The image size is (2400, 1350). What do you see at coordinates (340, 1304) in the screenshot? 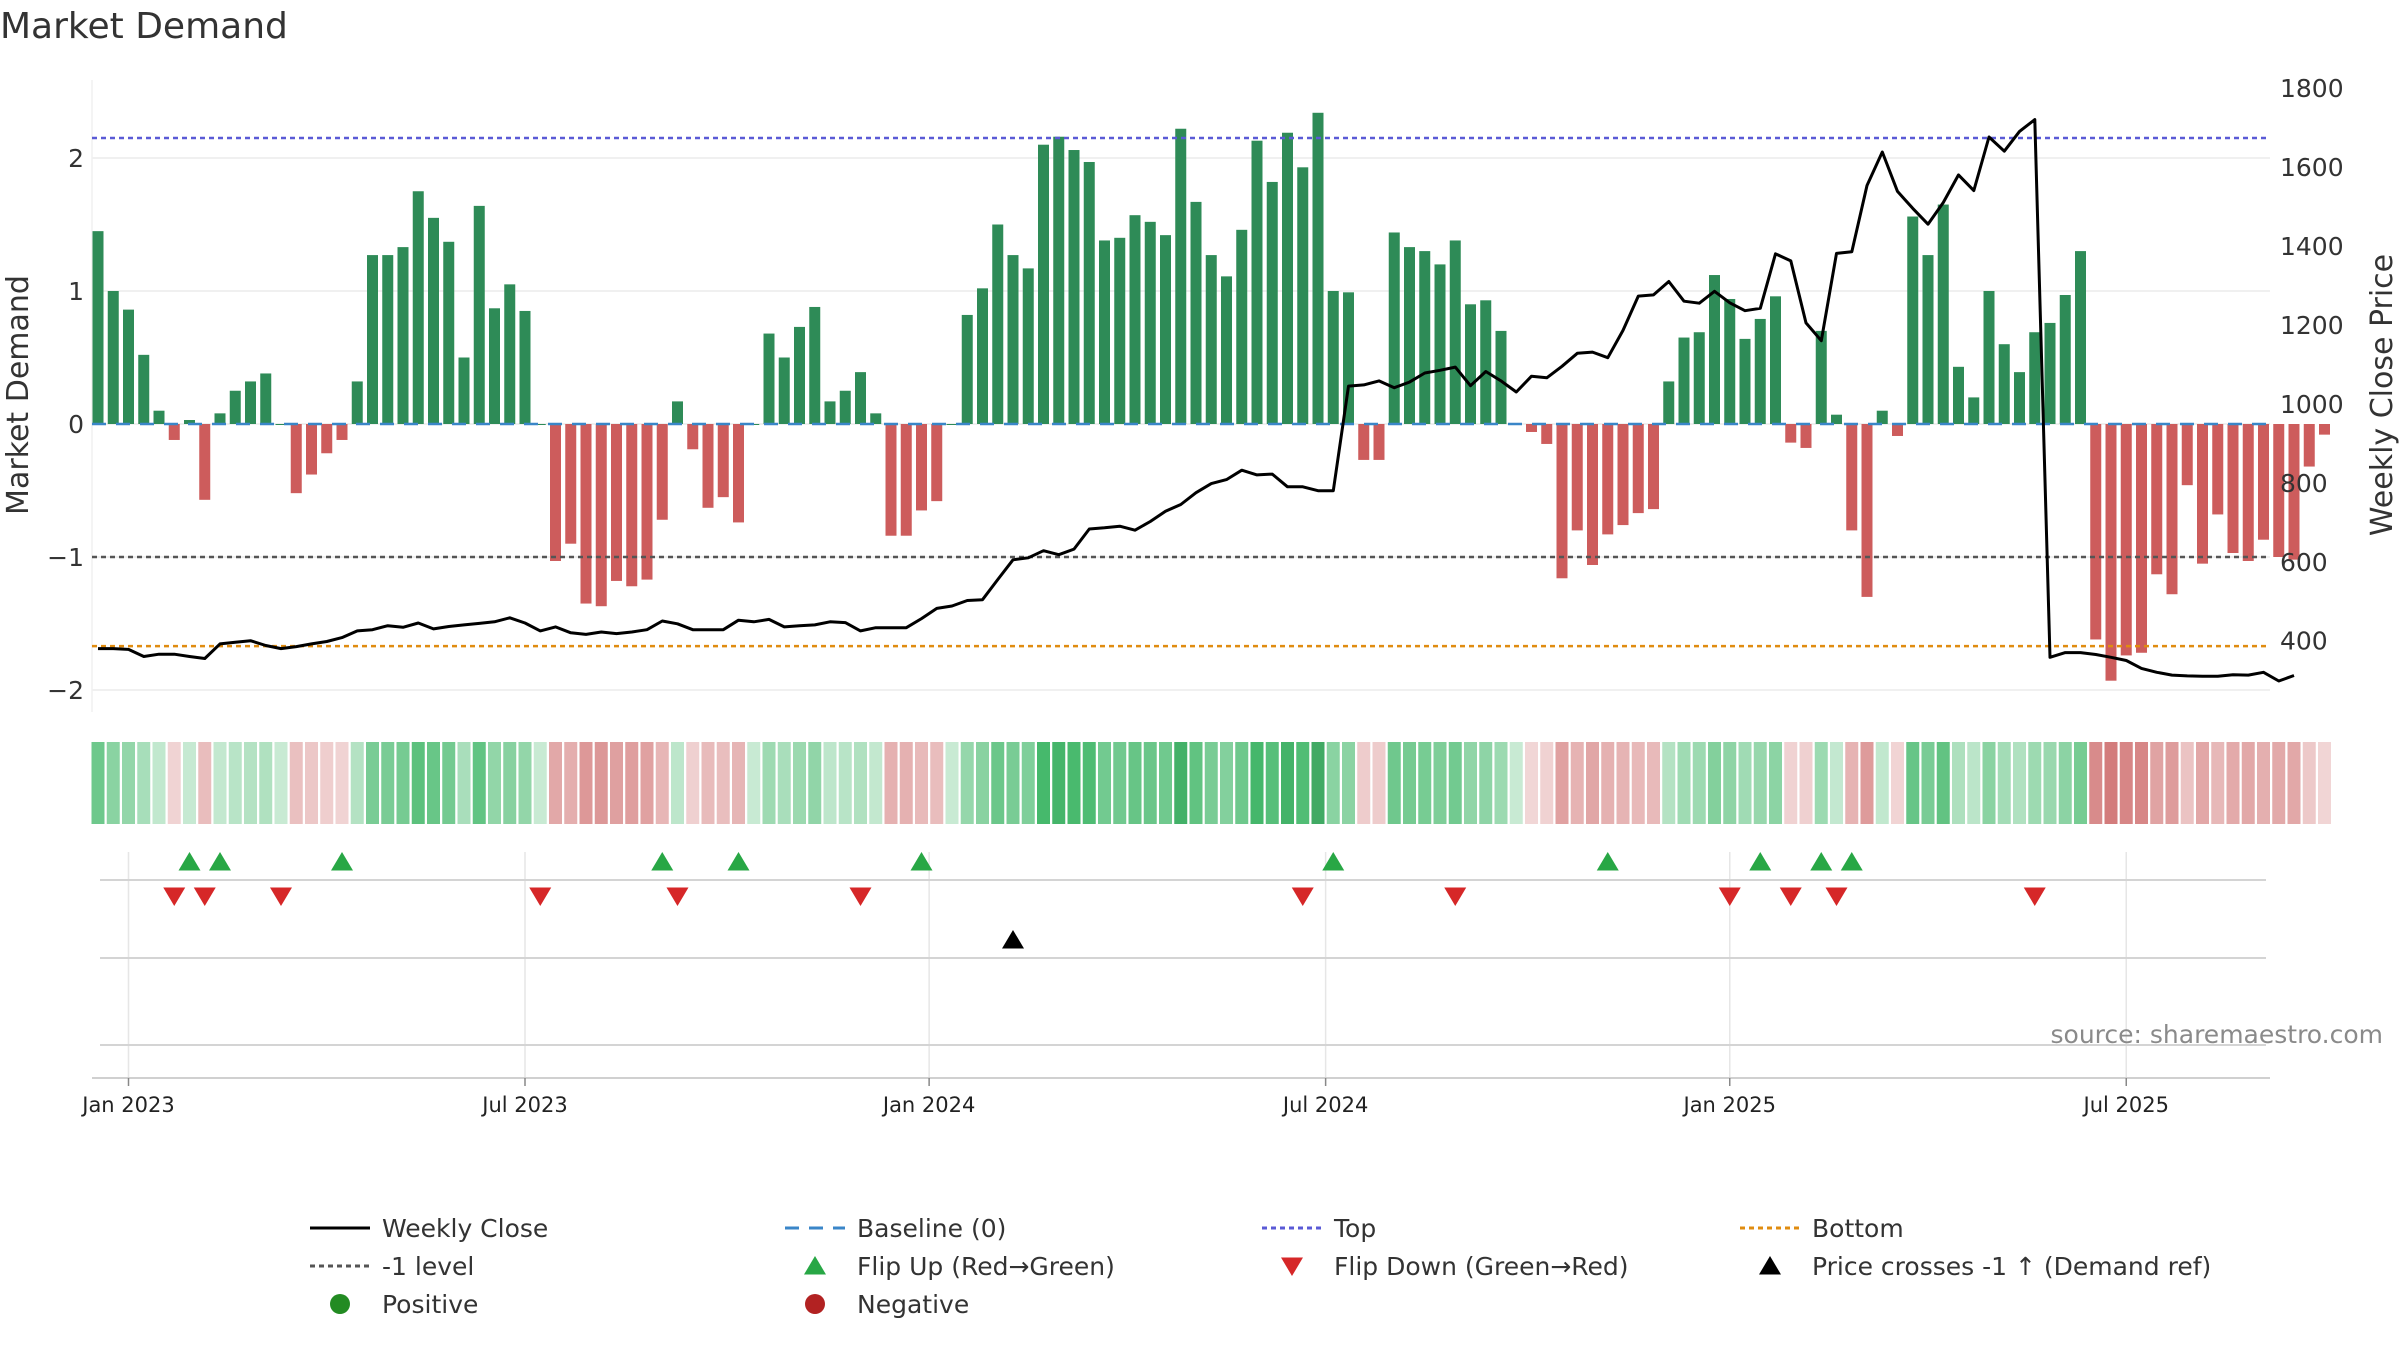
I see `legend-swatch` at bounding box center [340, 1304].